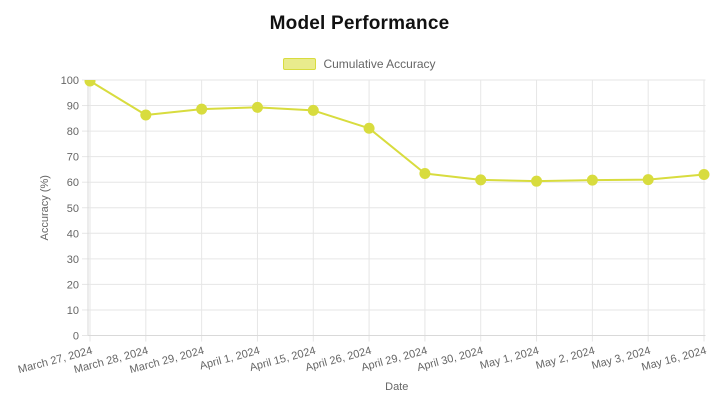 The height and width of the screenshot is (409, 719). Describe the element at coordinates (73, 260) in the screenshot. I see `y-tick-label: 30` at that location.